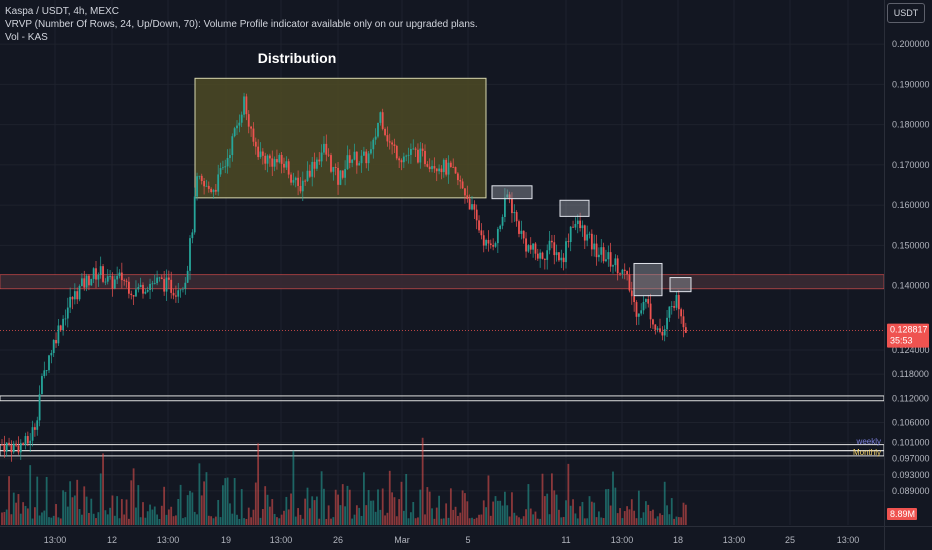  What do you see at coordinates (62, 11) in the screenshot?
I see `symbol-title: Kaspa / USDT, 4h, MEXC` at bounding box center [62, 11].